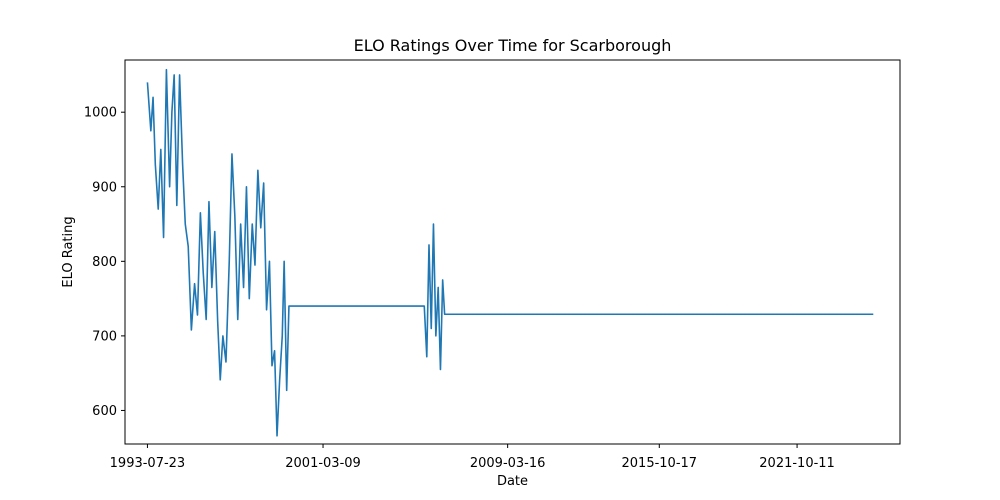 Image resolution: width=1000 pixels, height=500 pixels. I want to click on y-tick-label: 700, so click(104, 336).